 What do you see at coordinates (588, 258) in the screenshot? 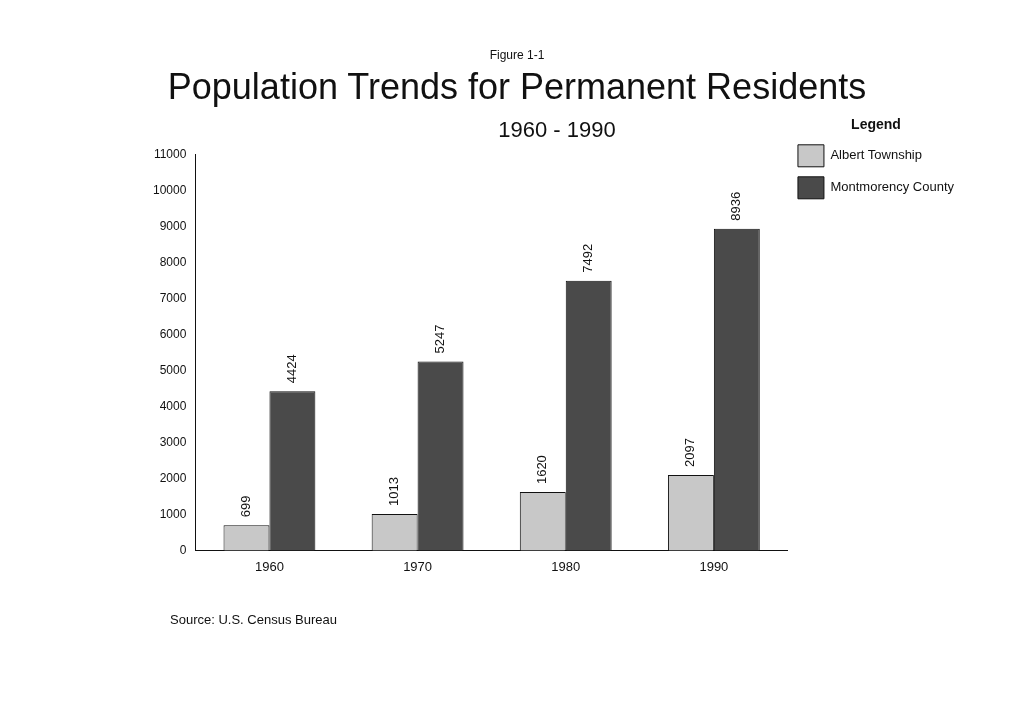
I see `data-label: 7492` at bounding box center [588, 258].